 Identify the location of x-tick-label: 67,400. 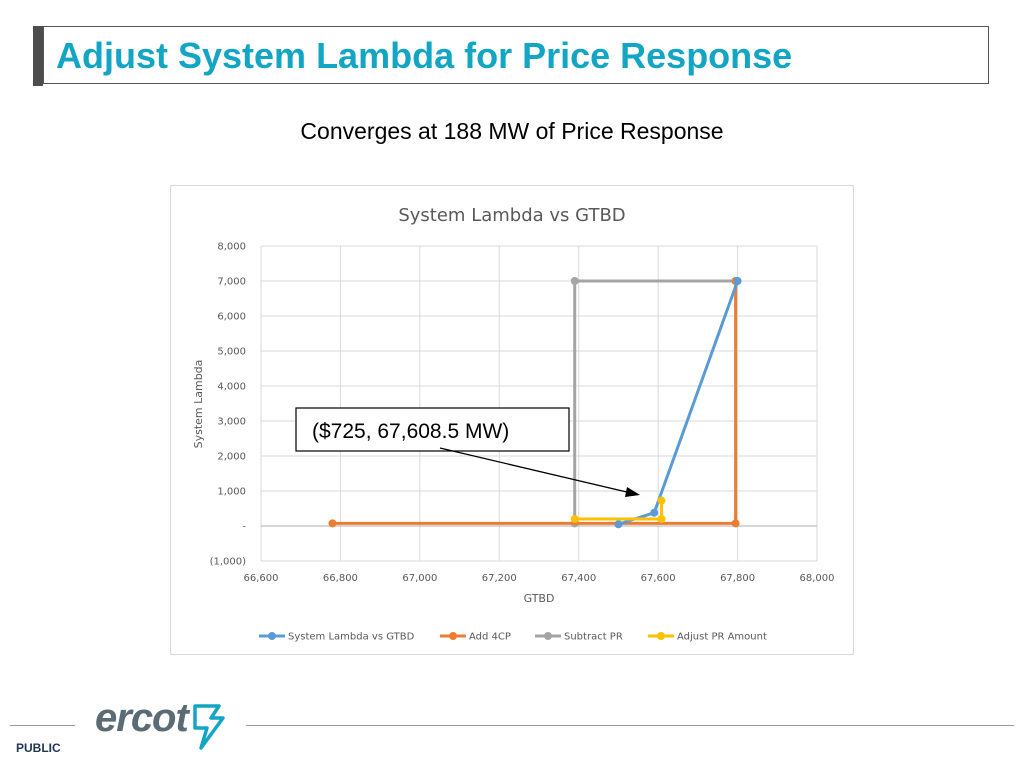
(578, 578).